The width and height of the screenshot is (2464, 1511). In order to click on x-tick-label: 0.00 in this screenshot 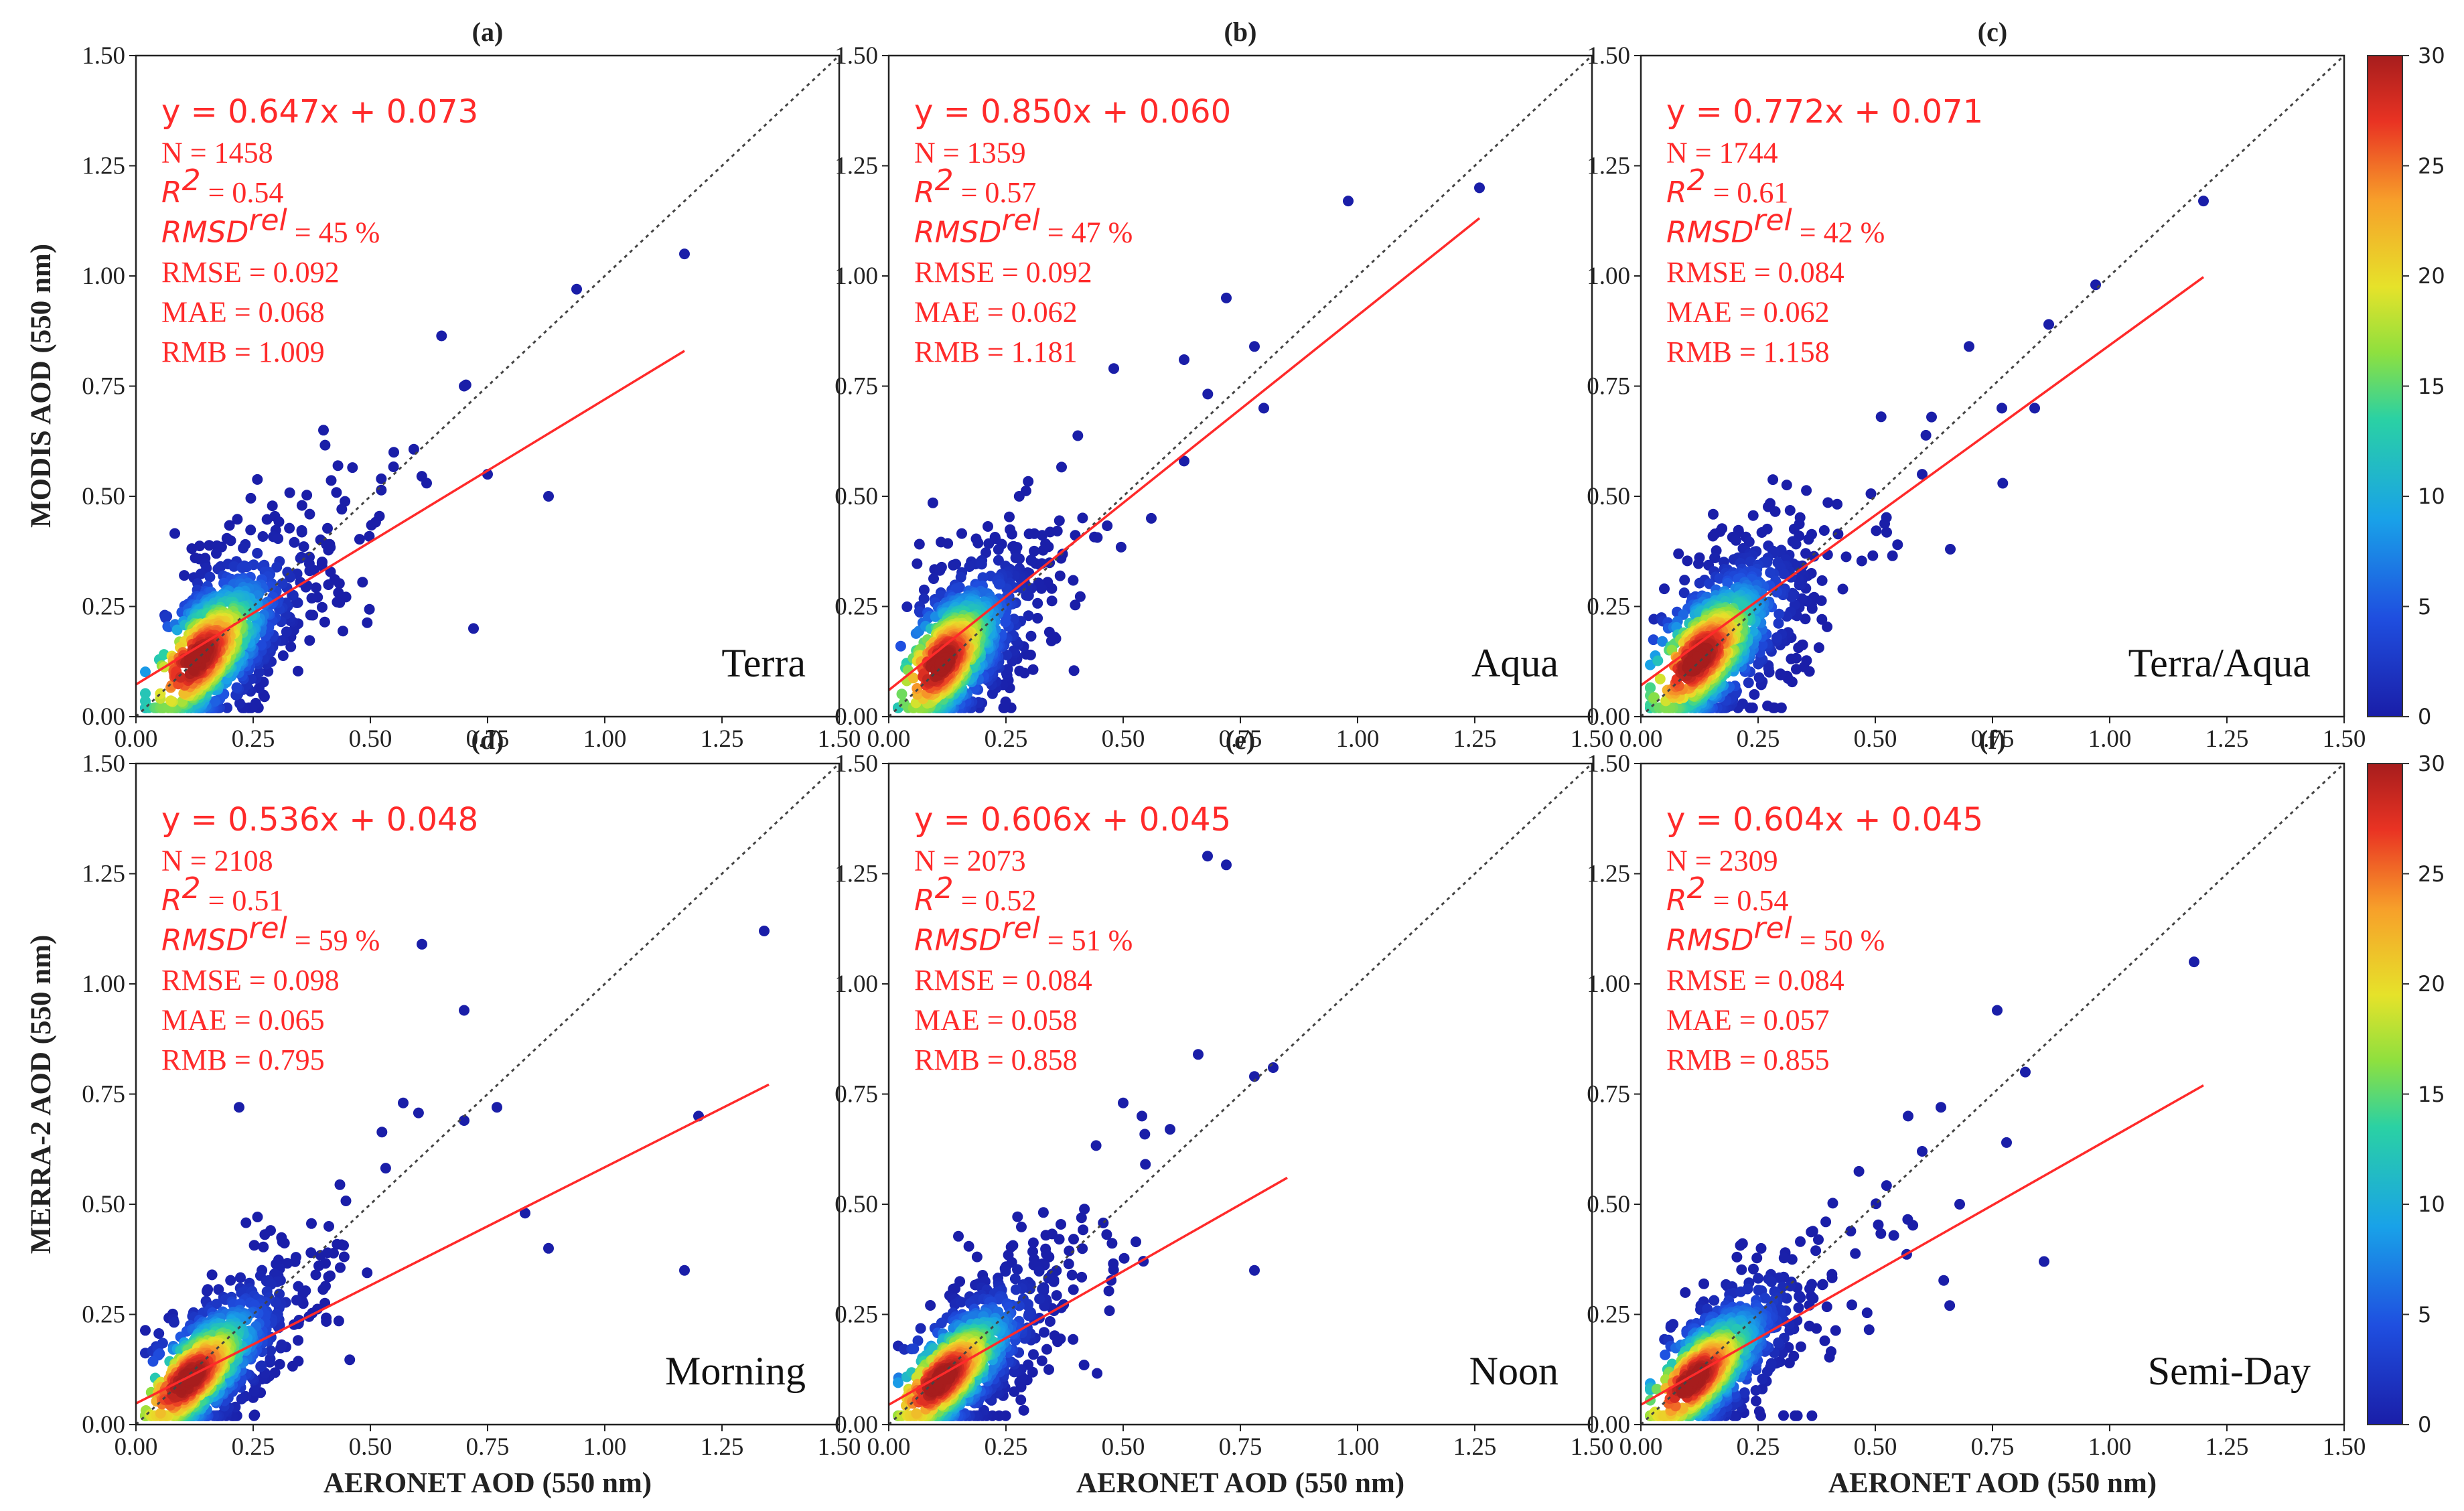, I will do `click(889, 739)`.